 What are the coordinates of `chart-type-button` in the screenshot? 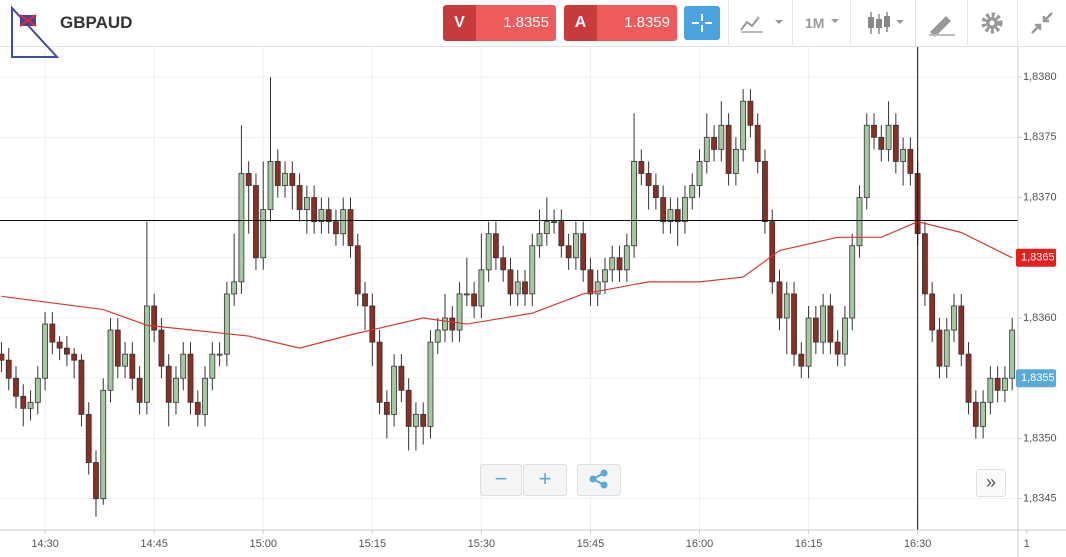 It's located at (760, 23).